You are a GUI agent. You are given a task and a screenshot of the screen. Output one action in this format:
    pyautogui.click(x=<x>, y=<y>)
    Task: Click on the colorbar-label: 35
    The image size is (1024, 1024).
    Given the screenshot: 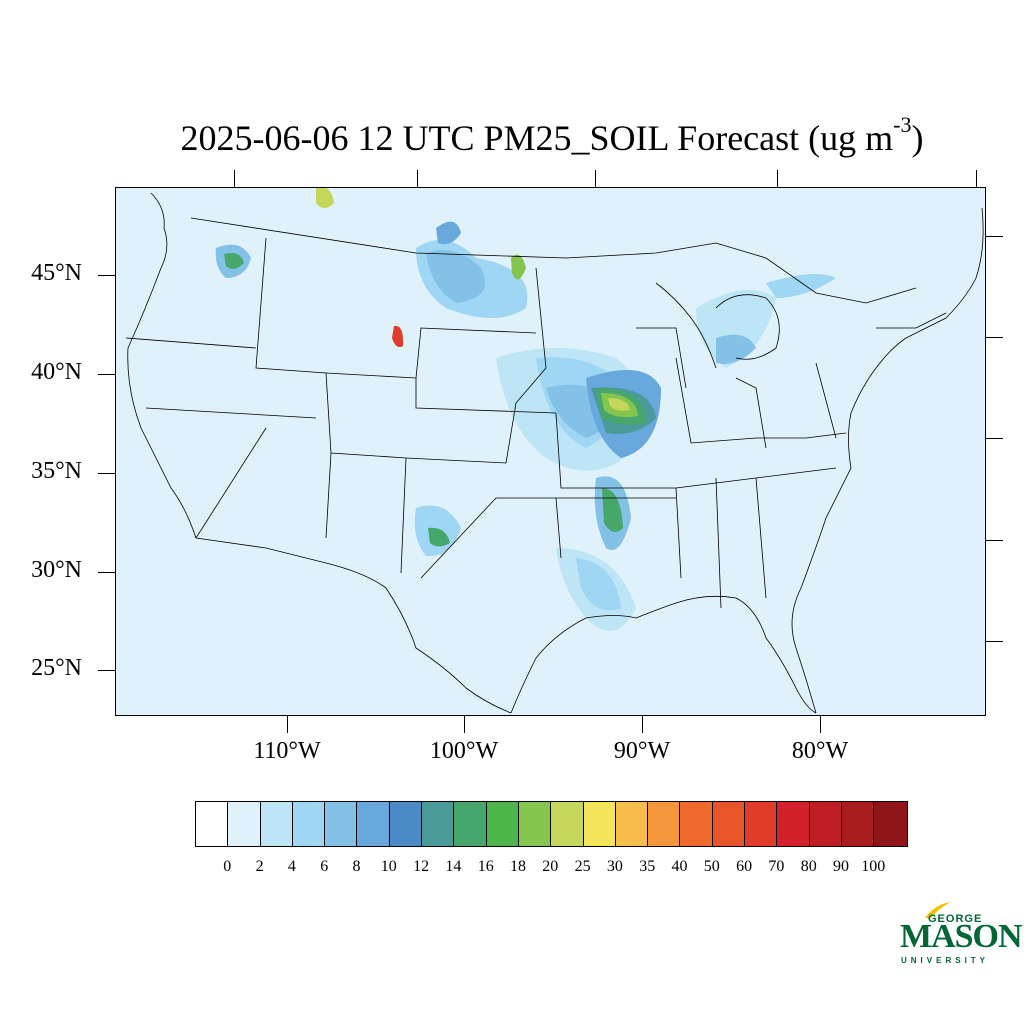 What is the action you would take?
    pyautogui.click(x=647, y=866)
    